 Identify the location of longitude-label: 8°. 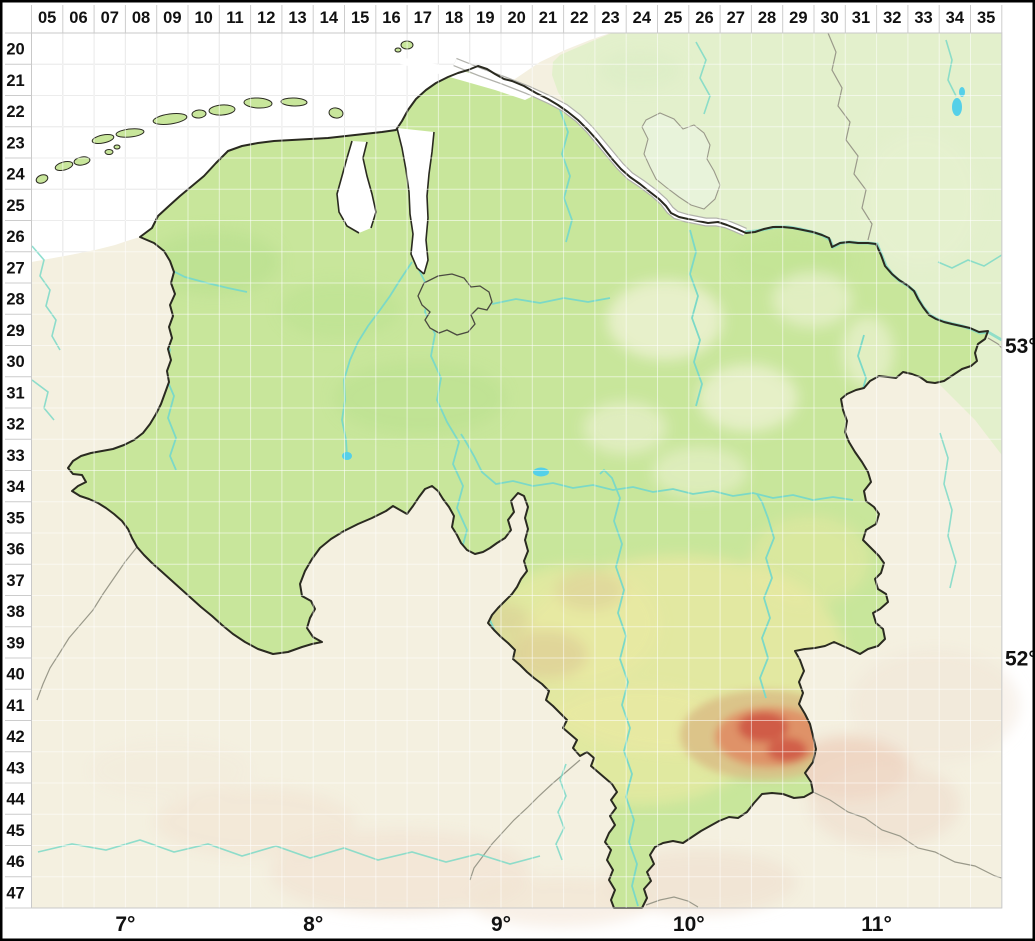
(313, 924).